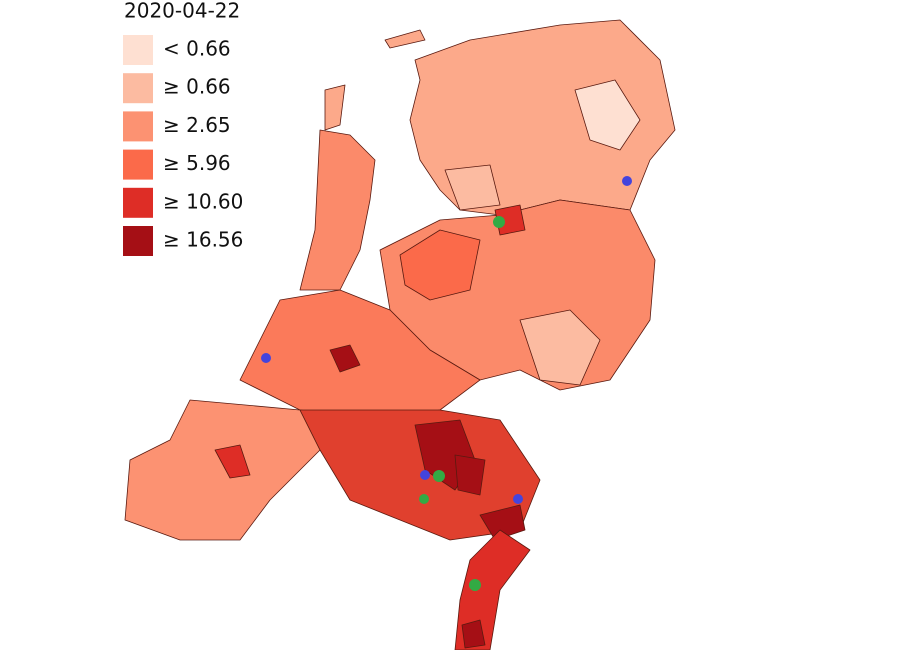  Describe the element at coordinates (197, 87) in the screenshot. I see `legend-label: ≥ 0.66` at that location.